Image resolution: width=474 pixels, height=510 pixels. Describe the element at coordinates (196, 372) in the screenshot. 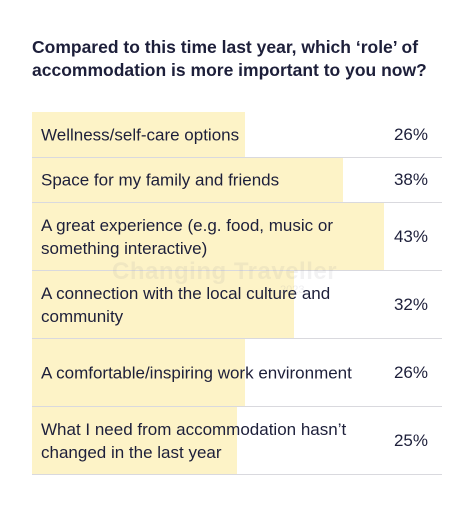

I see `category-label: A comfortable/inspiring work environment` at that location.